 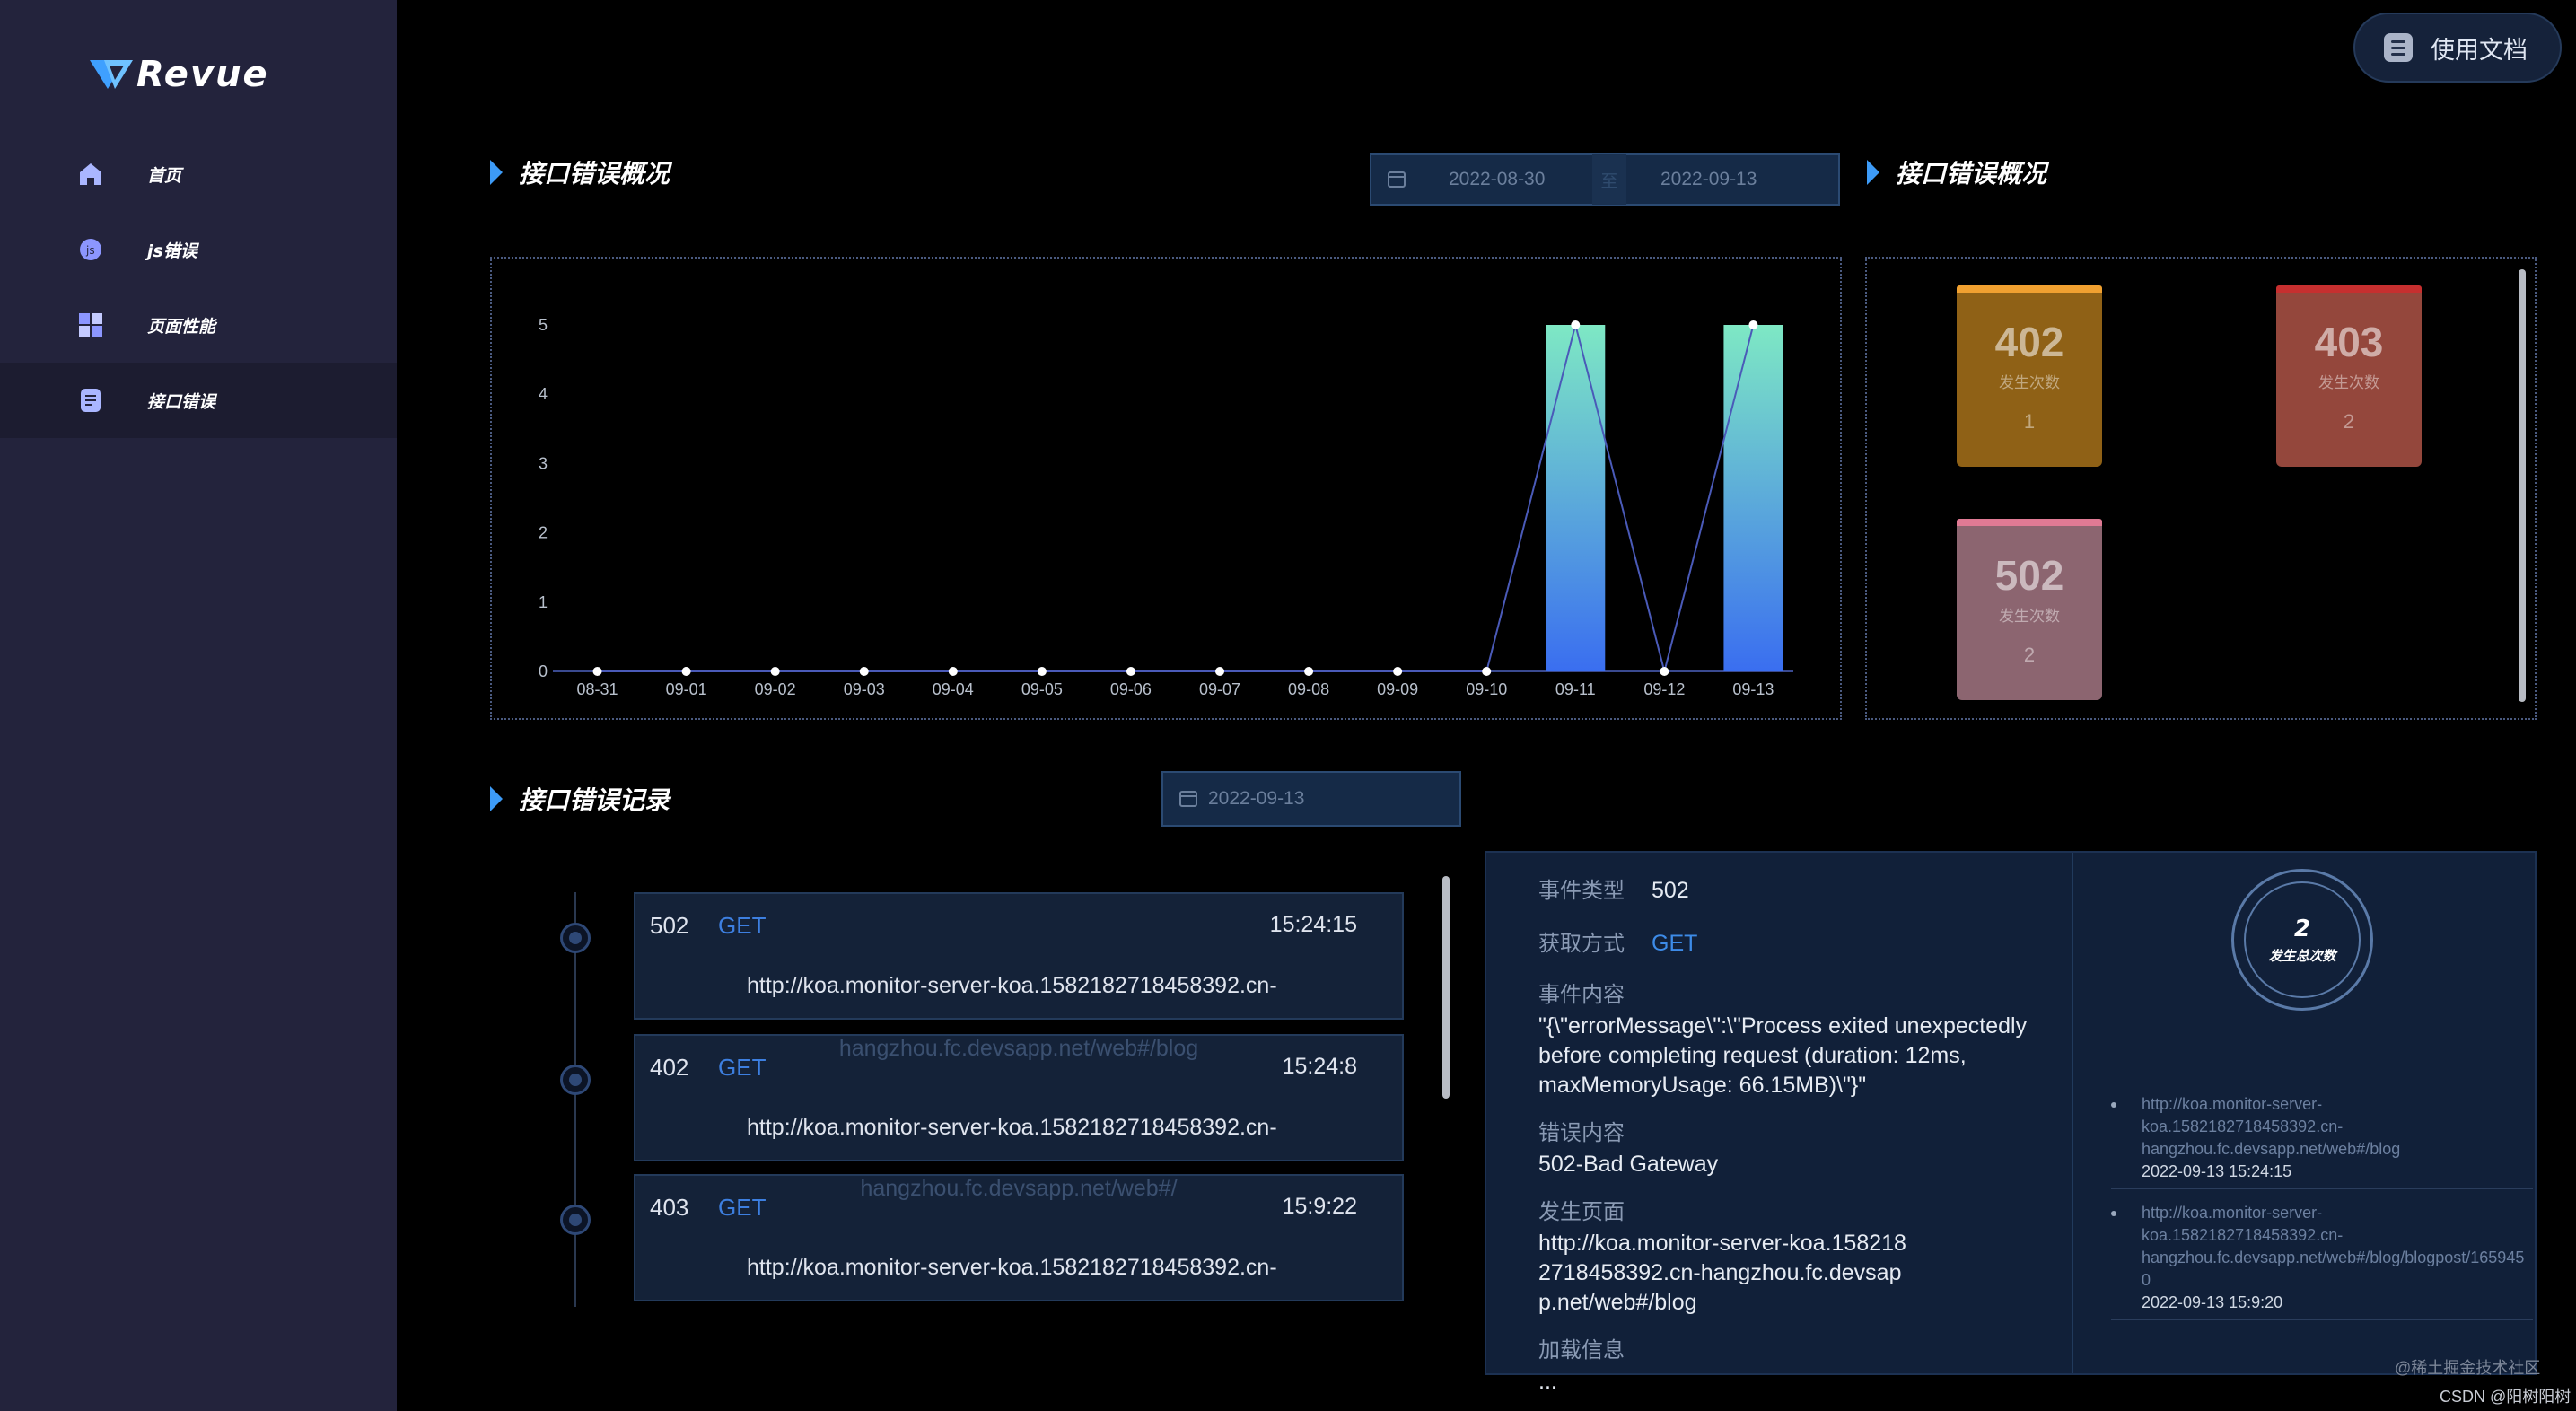 What do you see at coordinates (1805, 1147) in the screenshot?
I see `detail-error: 错误内容 502-Bad Gateway` at bounding box center [1805, 1147].